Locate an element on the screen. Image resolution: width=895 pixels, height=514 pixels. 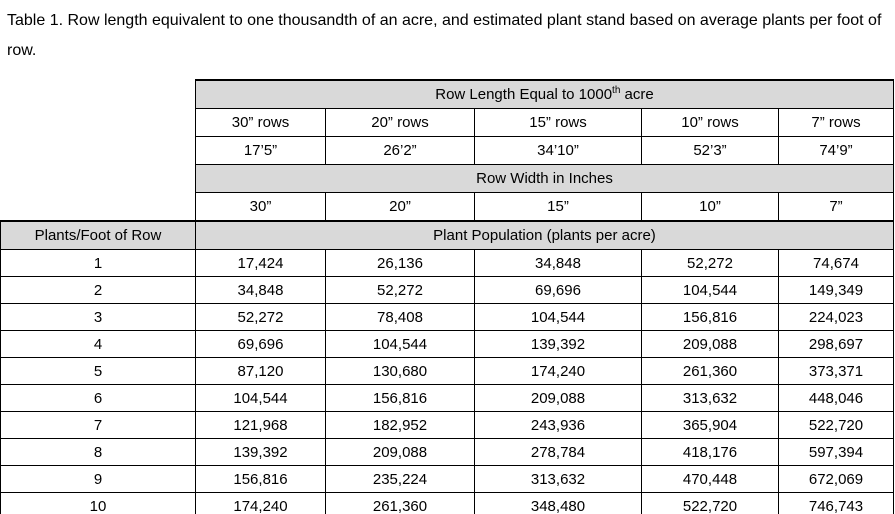
row-width-header-row: Row Width in Inches is located at coordinates (447, 178).